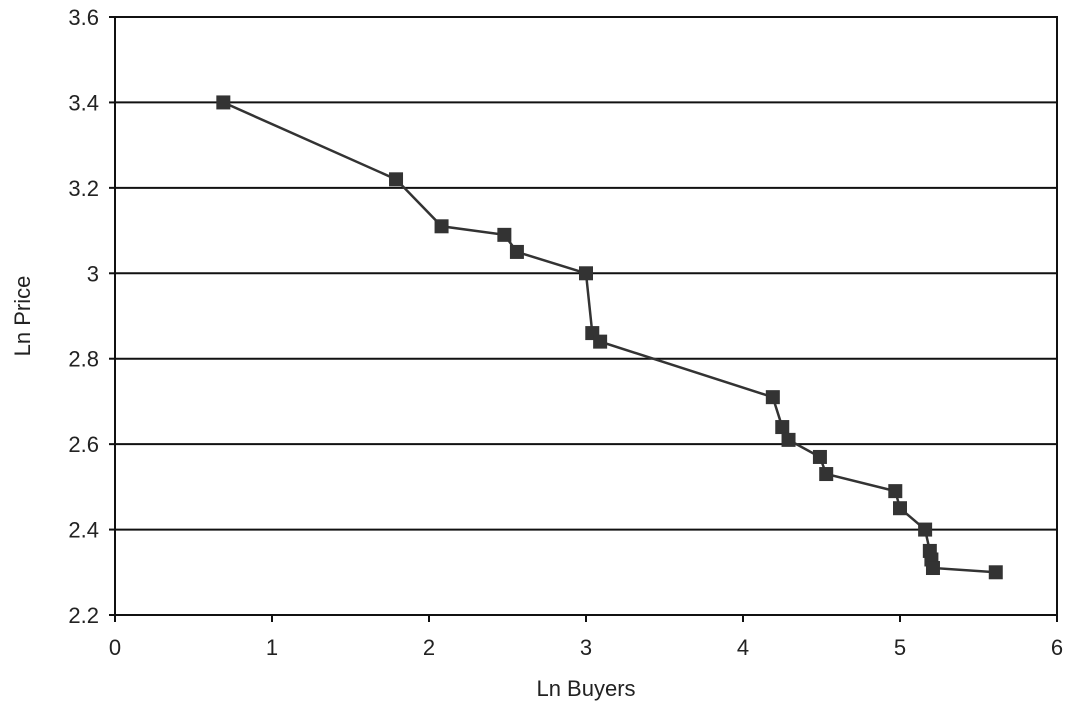 This screenshot has width=1070, height=712. What do you see at coordinates (83, 188) in the screenshot?
I see `y-tick-label: 3.2` at bounding box center [83, 188].